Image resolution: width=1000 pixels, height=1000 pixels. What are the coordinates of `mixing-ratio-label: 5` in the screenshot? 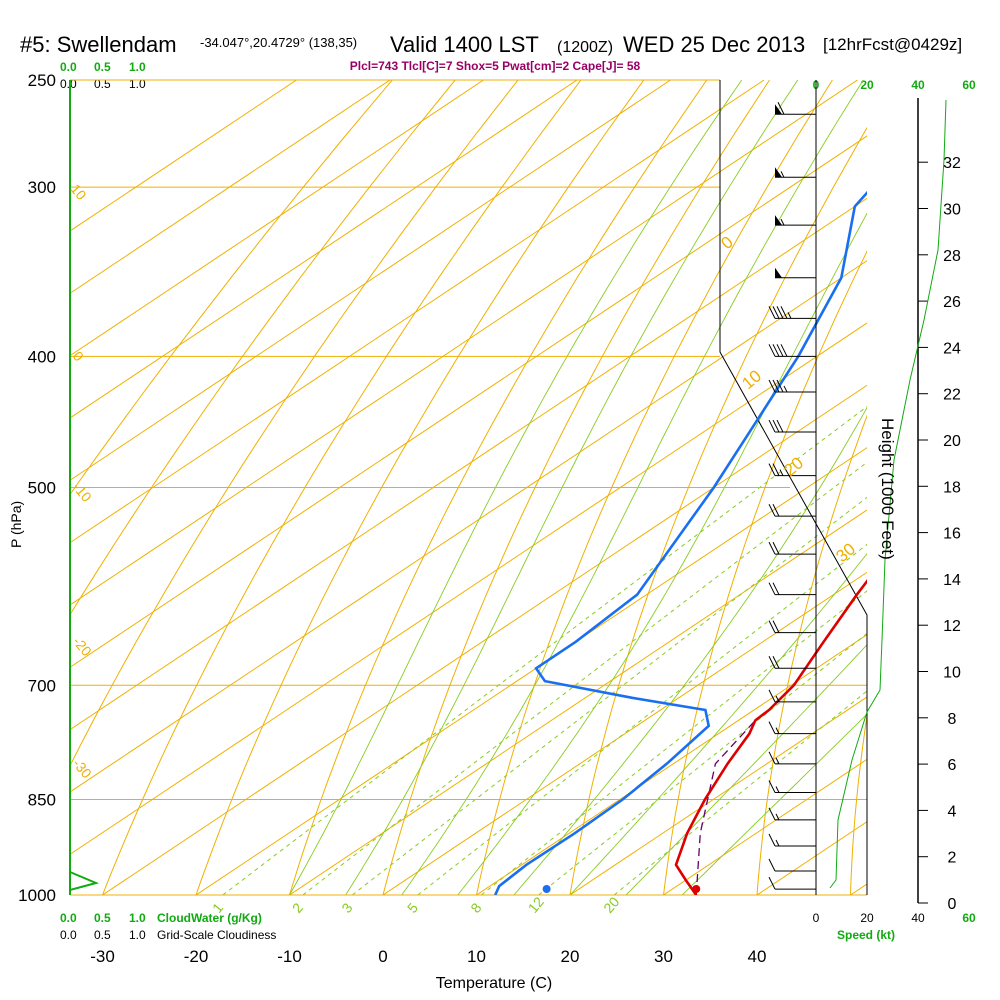 It's located at (412, 908).